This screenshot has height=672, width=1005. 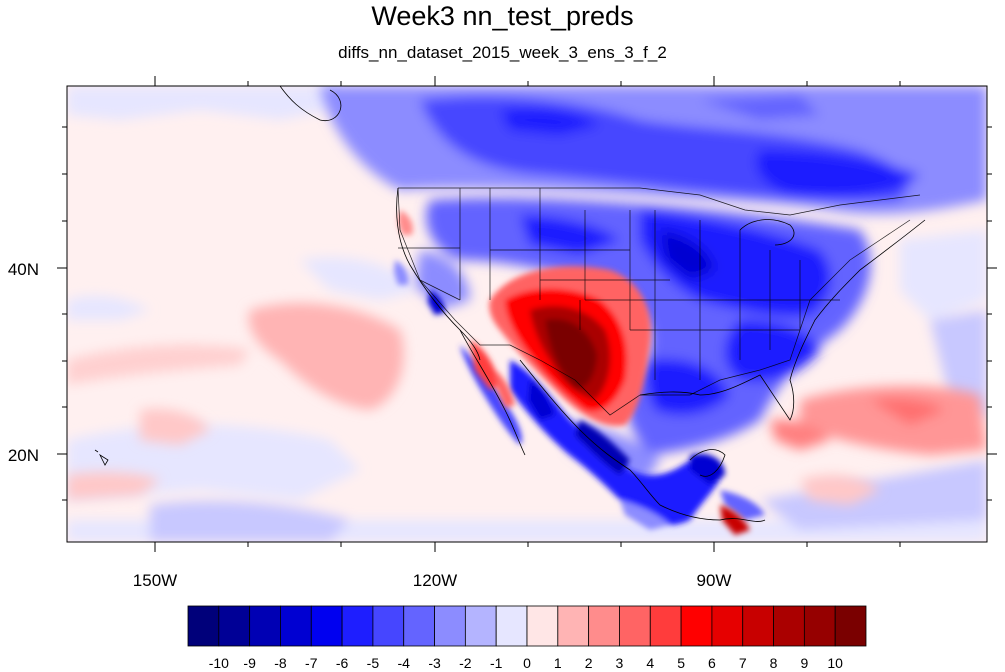 What do you see at coordinates (404, 663) in the screenshot?
I see `colorbar-tick-label: -4` at bounding box center [404, 663].